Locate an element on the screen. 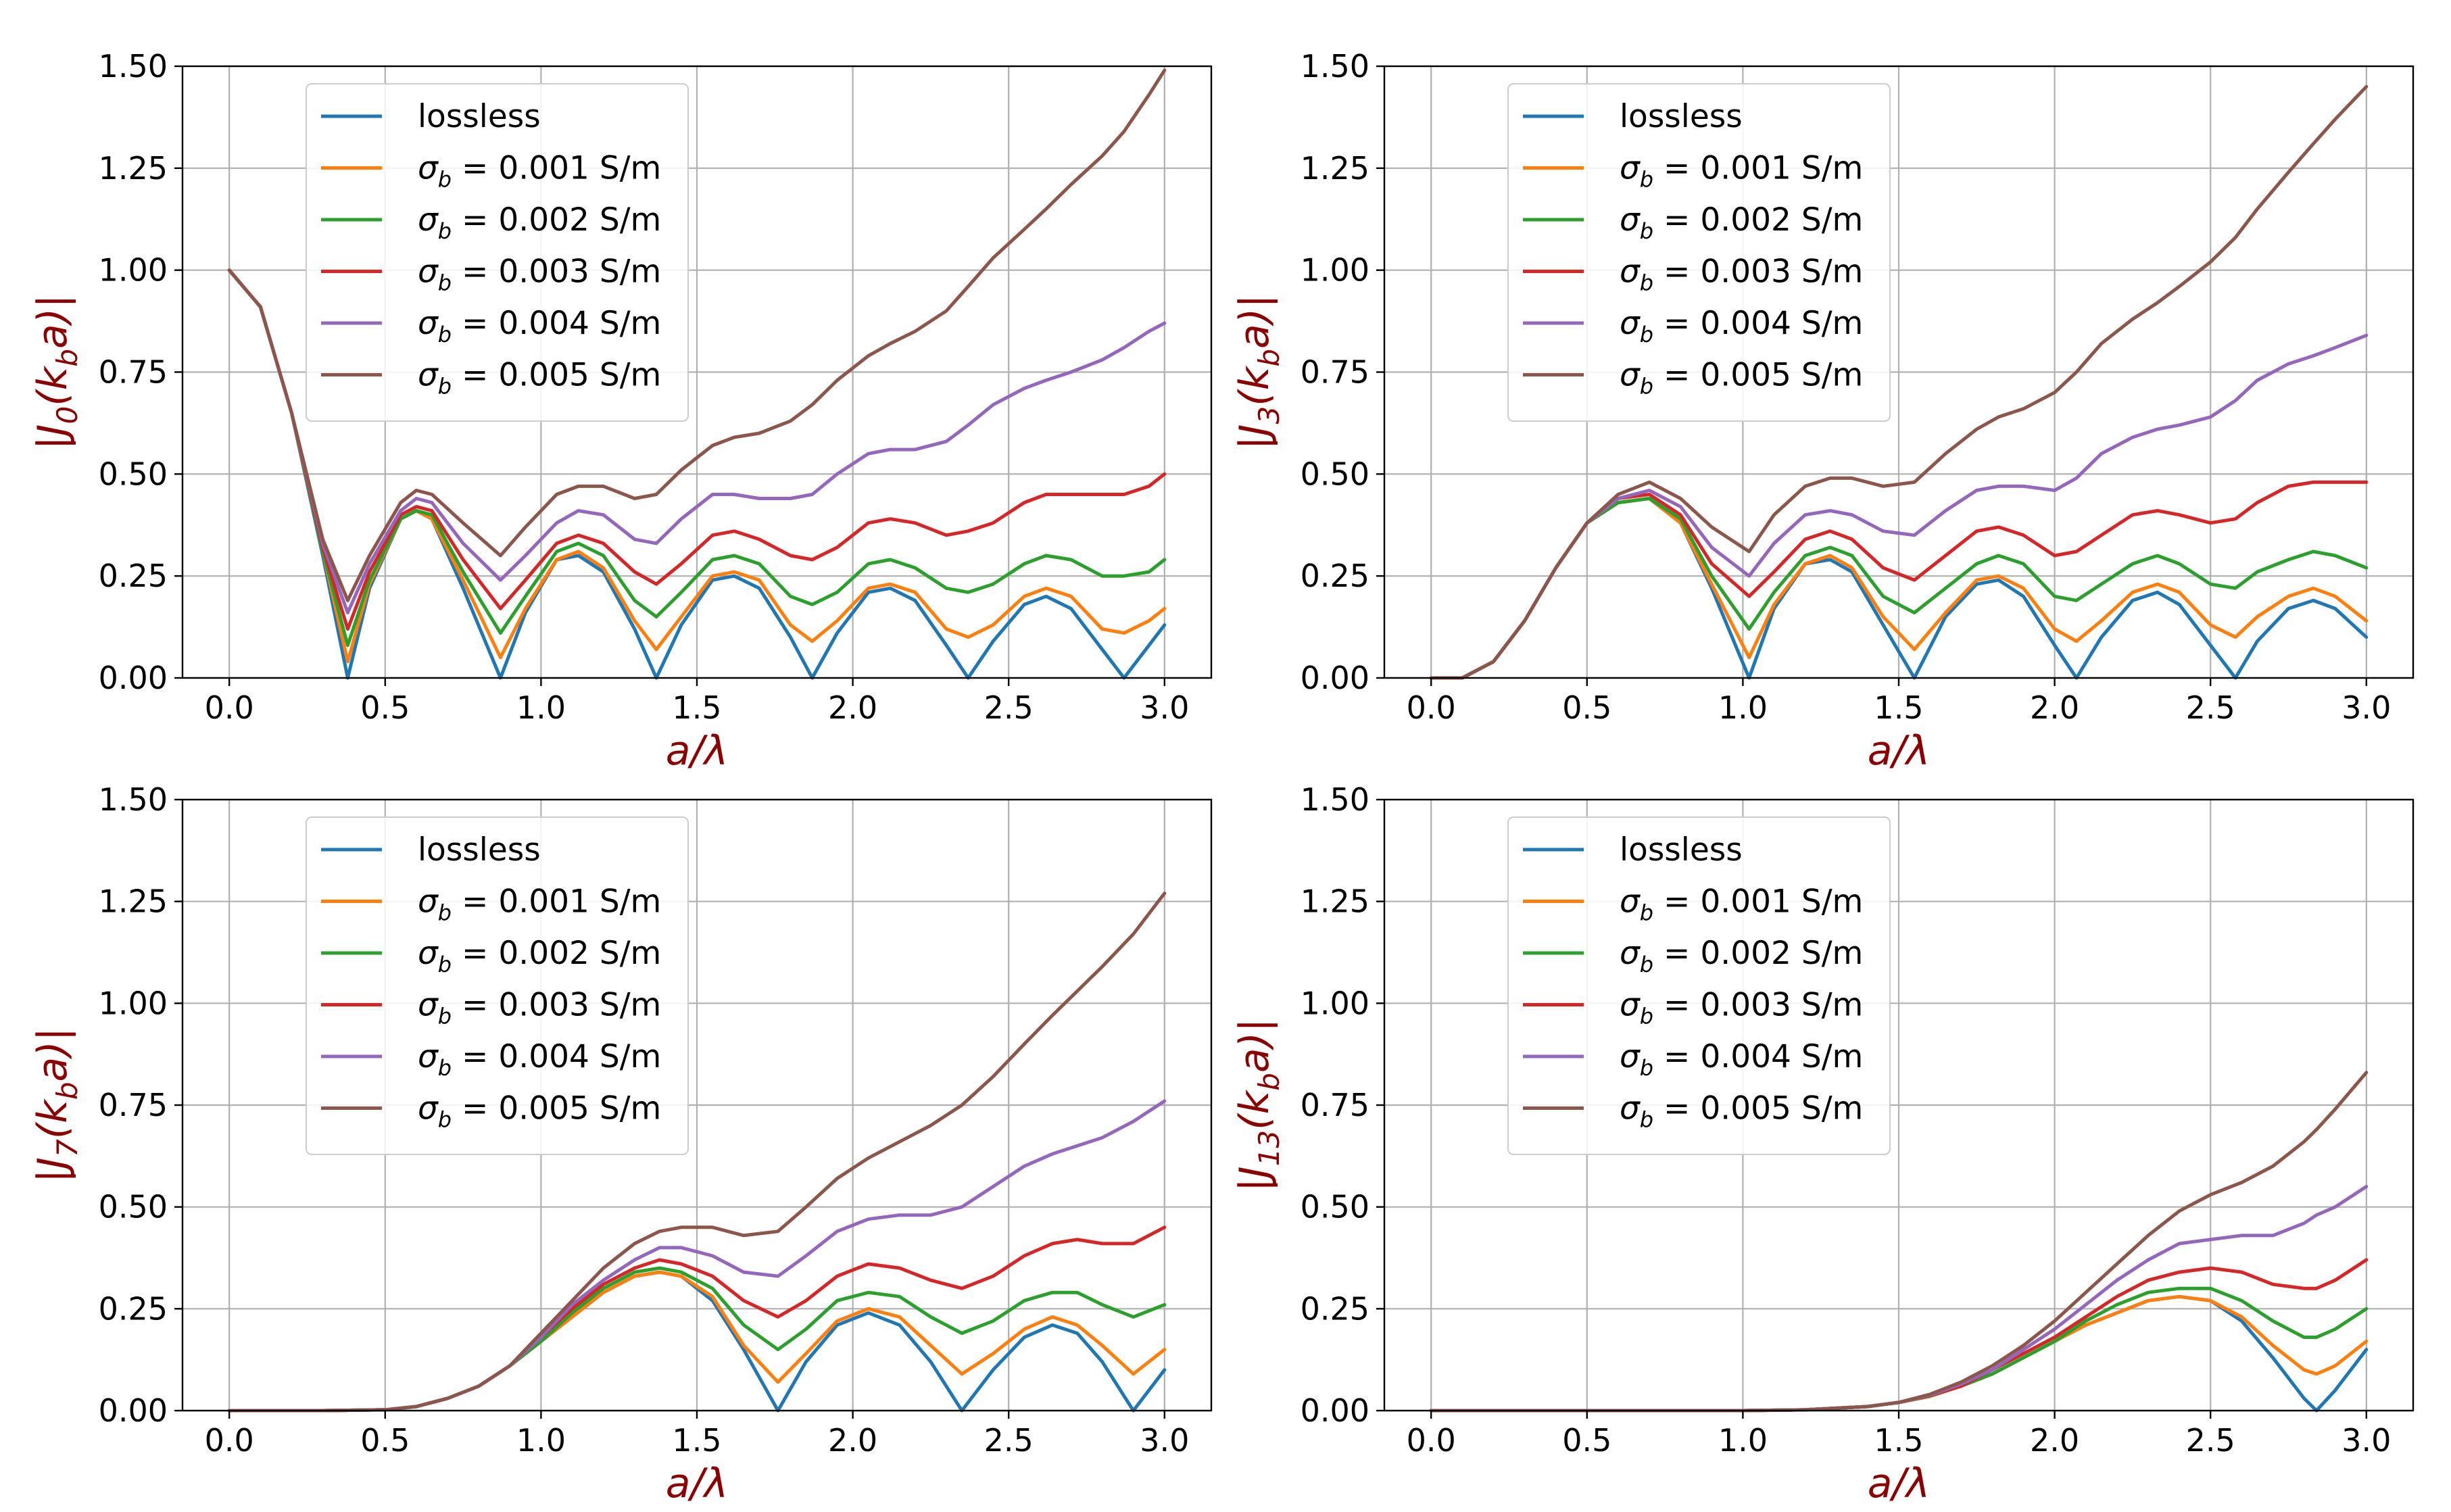 The height and width of the screenshot is (1512, 2451). y-axis-label: |J13(kba)| is located at coordinates (1258, 1105).